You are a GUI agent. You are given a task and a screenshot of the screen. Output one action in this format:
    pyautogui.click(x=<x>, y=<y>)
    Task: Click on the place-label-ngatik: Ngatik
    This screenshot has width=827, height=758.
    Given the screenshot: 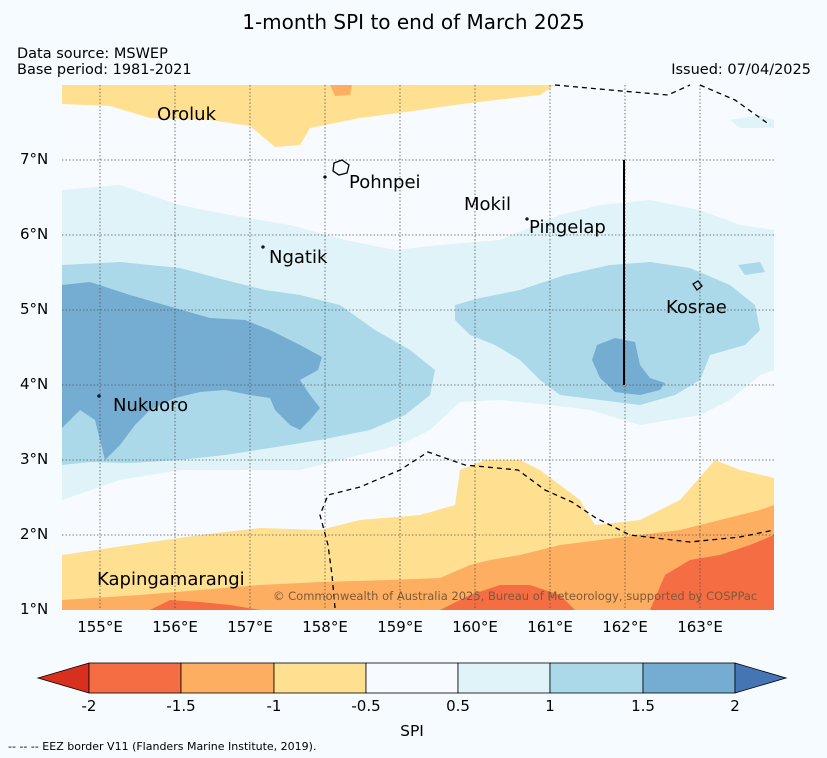 What is the action you would take?
    pyautogui.click(x=298, y=257)
    